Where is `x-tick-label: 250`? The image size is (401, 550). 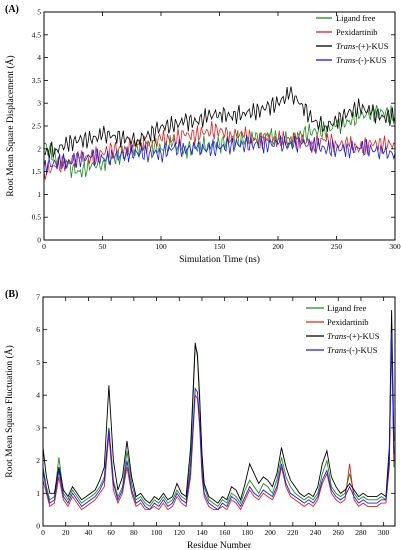
x-tick-label: 250 is located at coordinates (337, 246).